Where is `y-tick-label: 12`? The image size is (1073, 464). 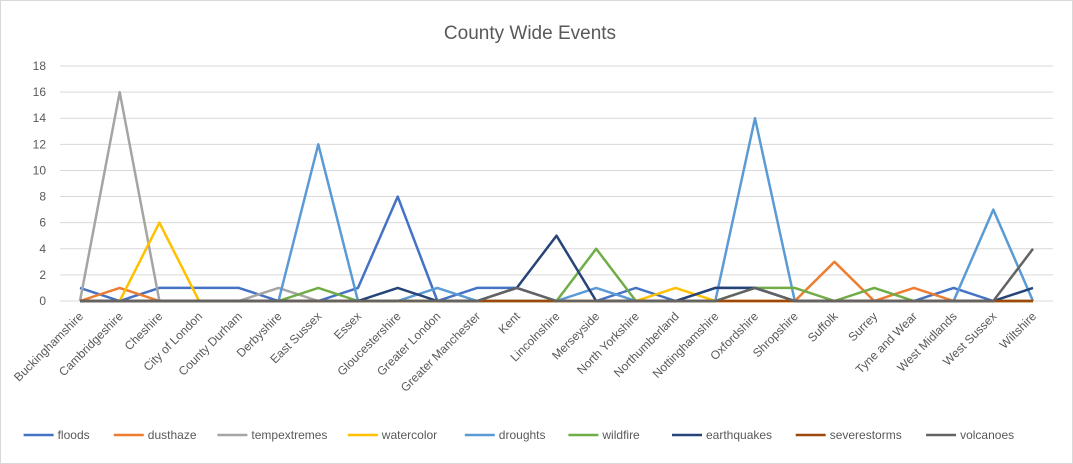 y-tick-label: 12 is located at coordinates (40, 144).